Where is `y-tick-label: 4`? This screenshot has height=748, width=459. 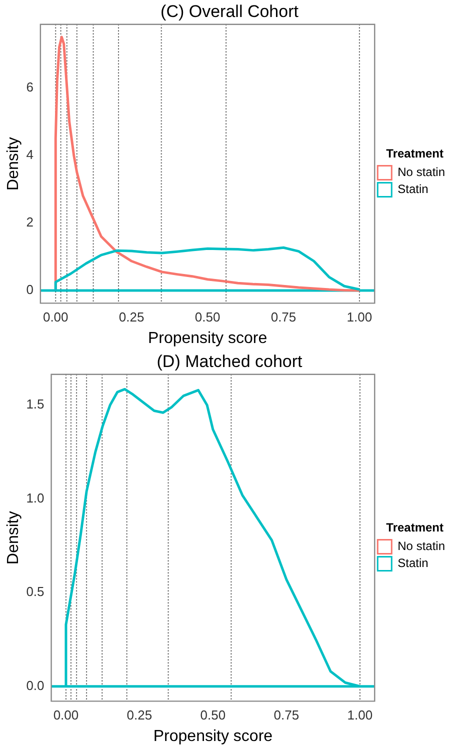
y-tick-label: 4 is located at coordinates (30, 154).